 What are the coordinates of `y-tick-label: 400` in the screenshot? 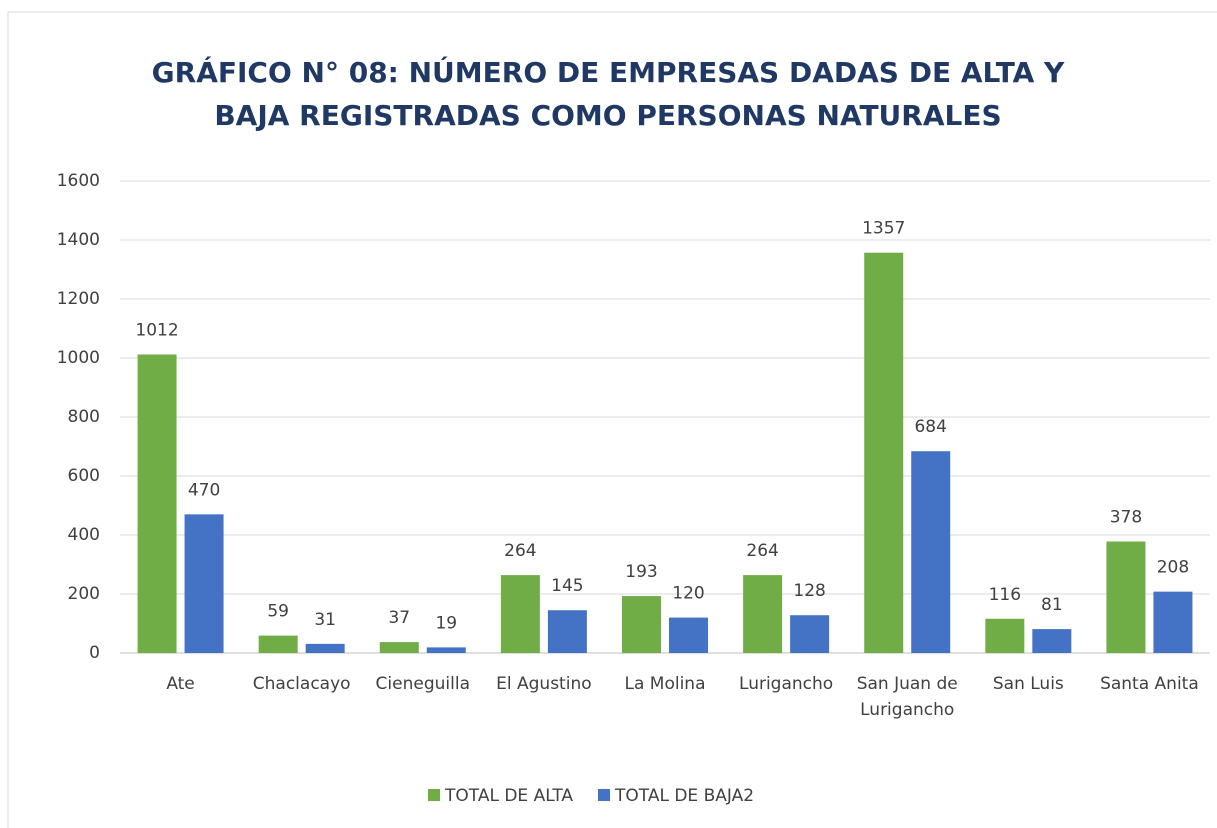 It's located at (84, 535).